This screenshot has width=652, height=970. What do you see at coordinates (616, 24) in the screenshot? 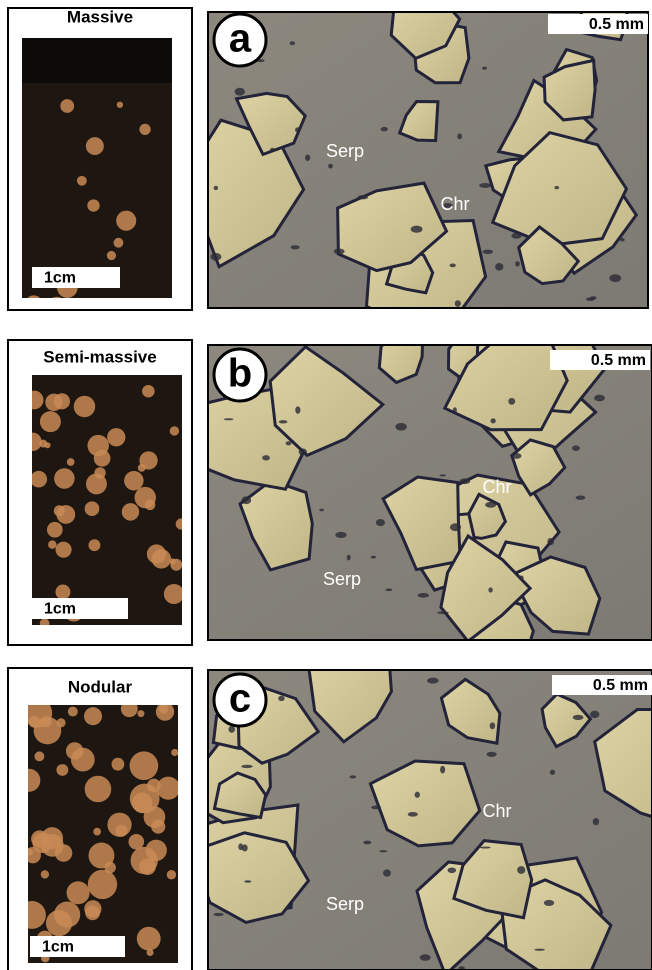
I see `micro-scale: 0.5 mm` at bounding box center [616, 24].